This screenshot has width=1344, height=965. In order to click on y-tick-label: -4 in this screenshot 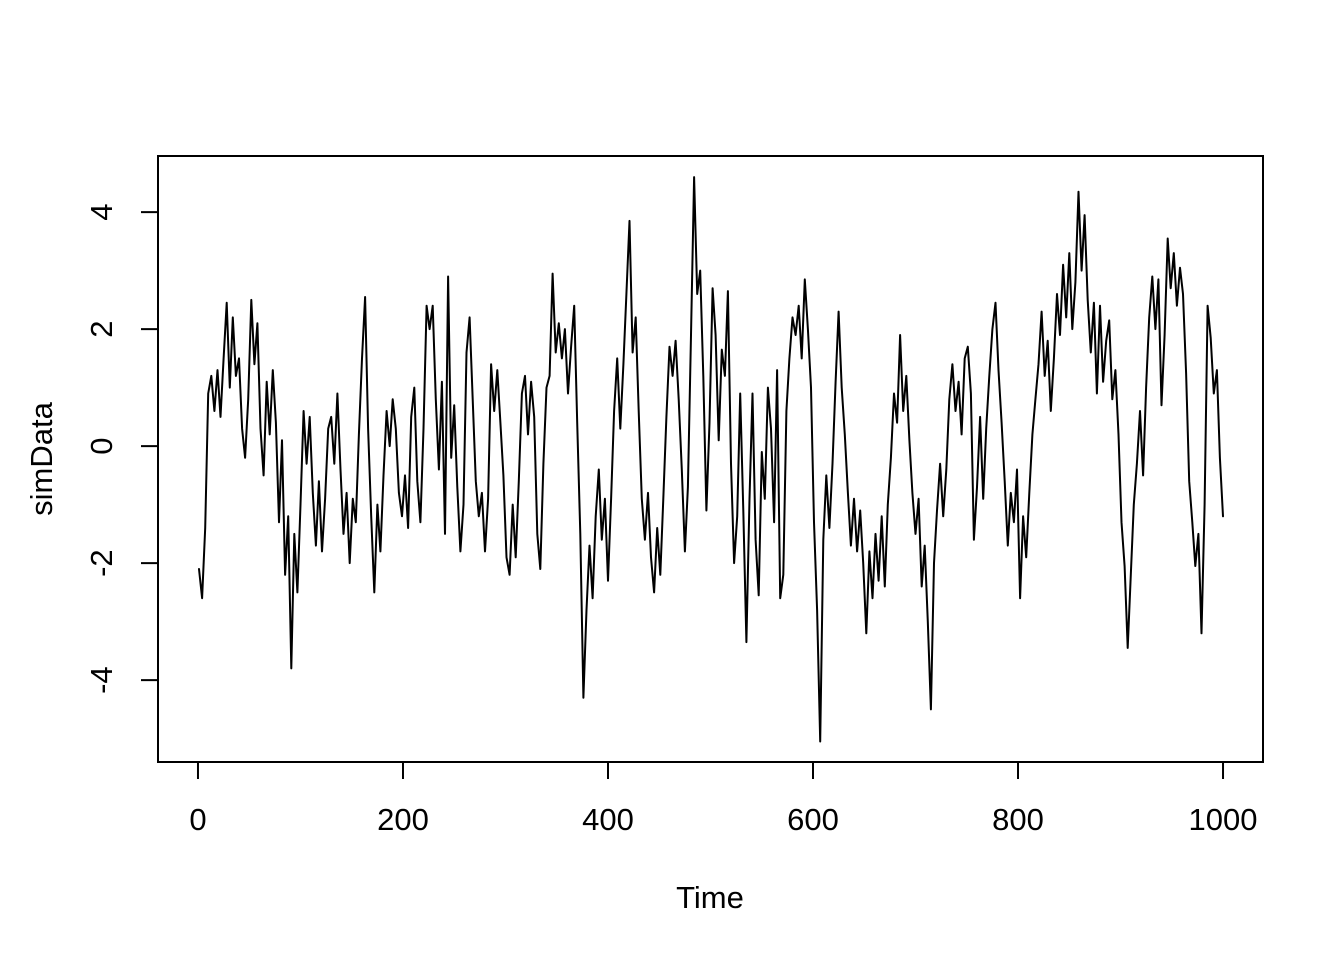, I will do `click(101, 680)`.